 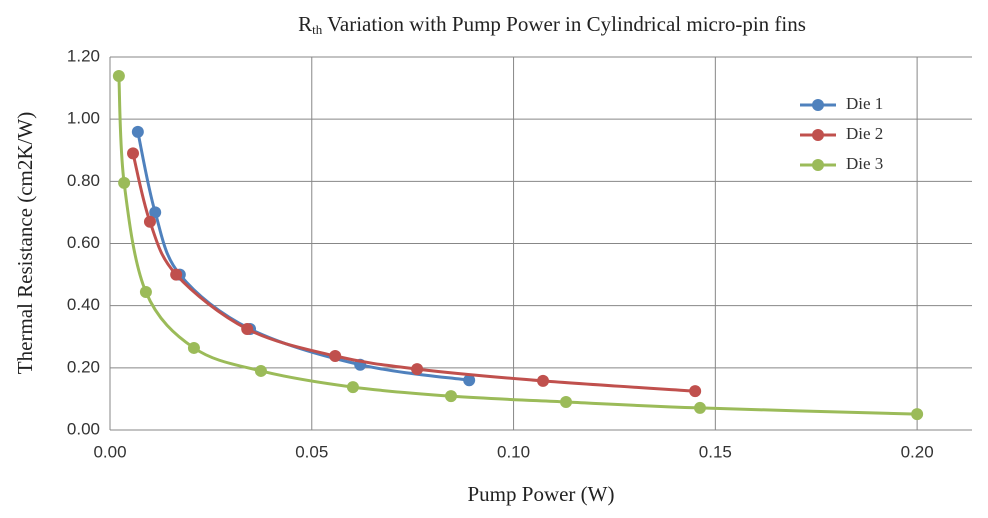 What do you see at coordinates (83, 428) in the screenshot?
I see `y-tick-label: 0.00` at bounding box center [83, 428].